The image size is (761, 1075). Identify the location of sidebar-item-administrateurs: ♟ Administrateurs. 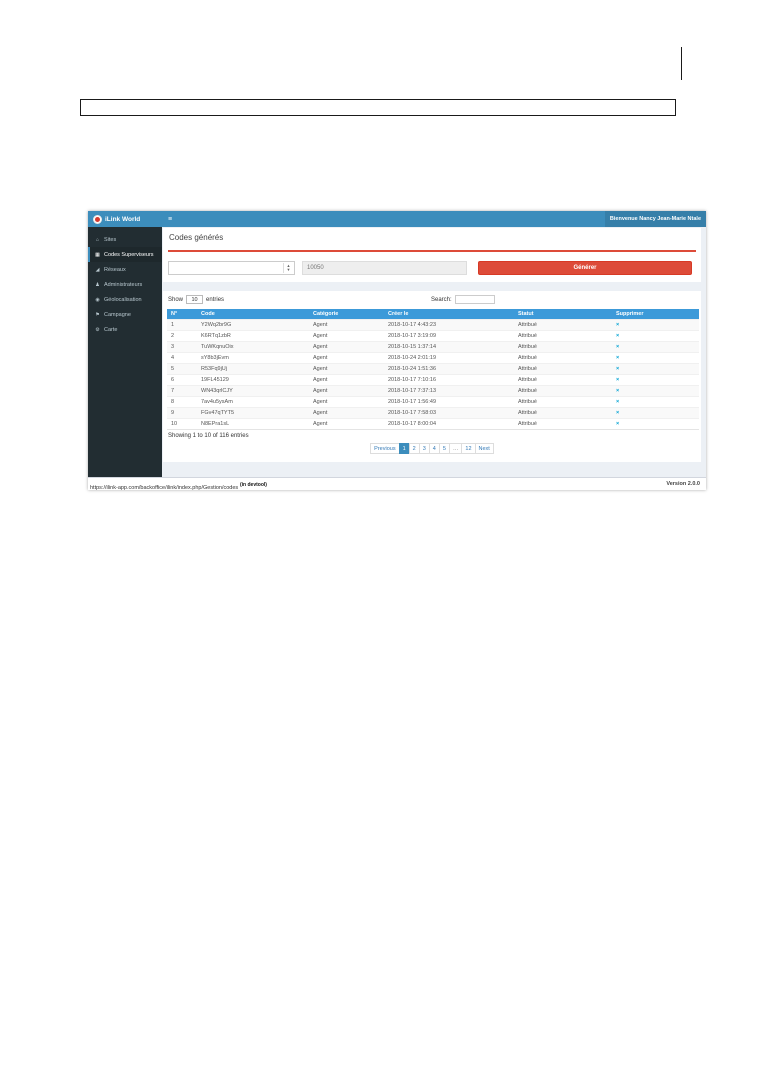
(125, 284).